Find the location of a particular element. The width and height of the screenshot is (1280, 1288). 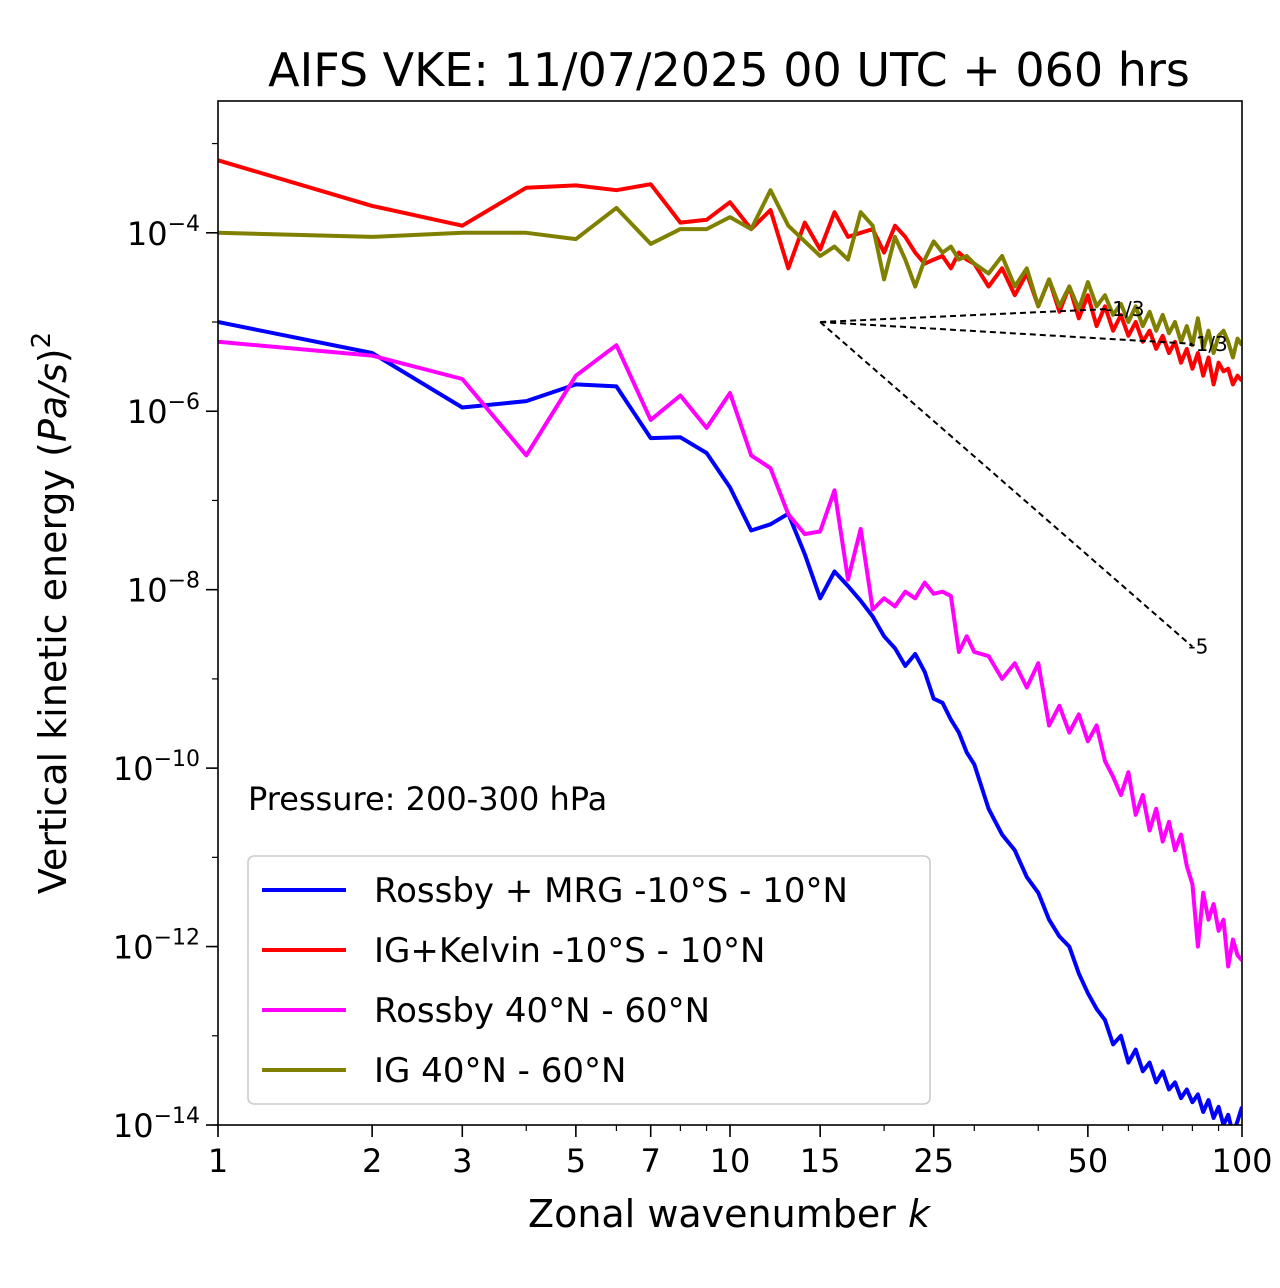

legend-label-4: IG 40°N - 60°N is located at coordinates (500, 1071).